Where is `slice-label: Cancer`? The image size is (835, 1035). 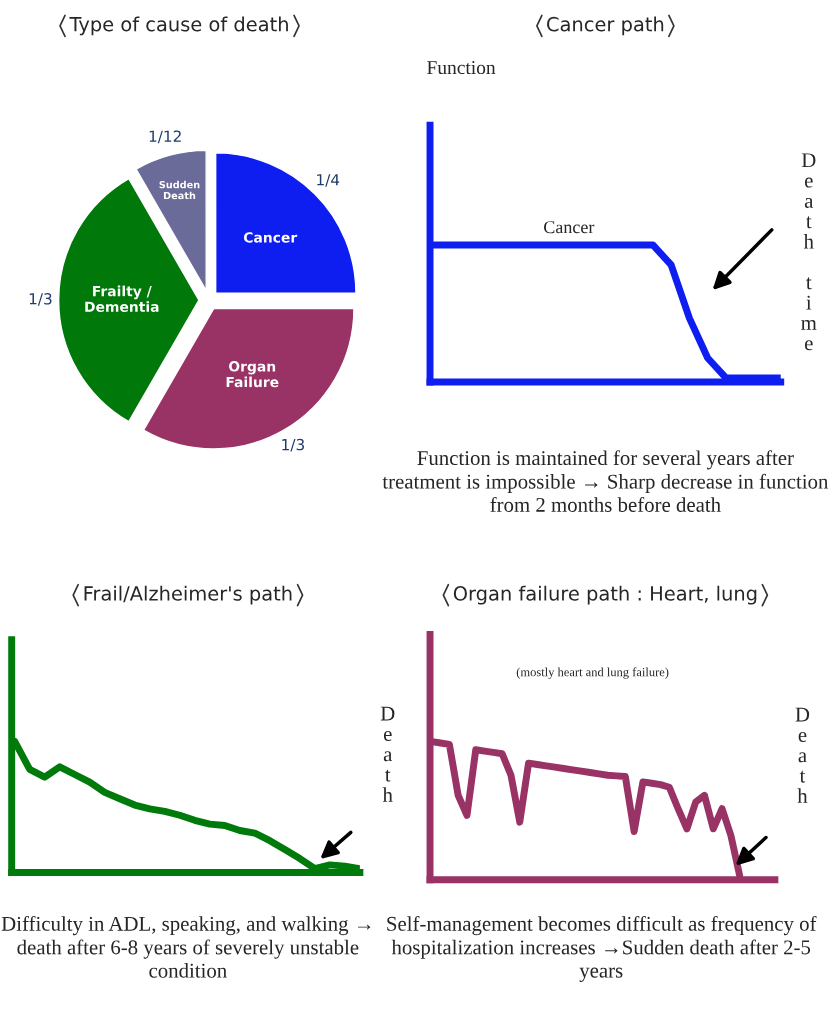 slice-label: Cancer is located at coordinates (270, 237).